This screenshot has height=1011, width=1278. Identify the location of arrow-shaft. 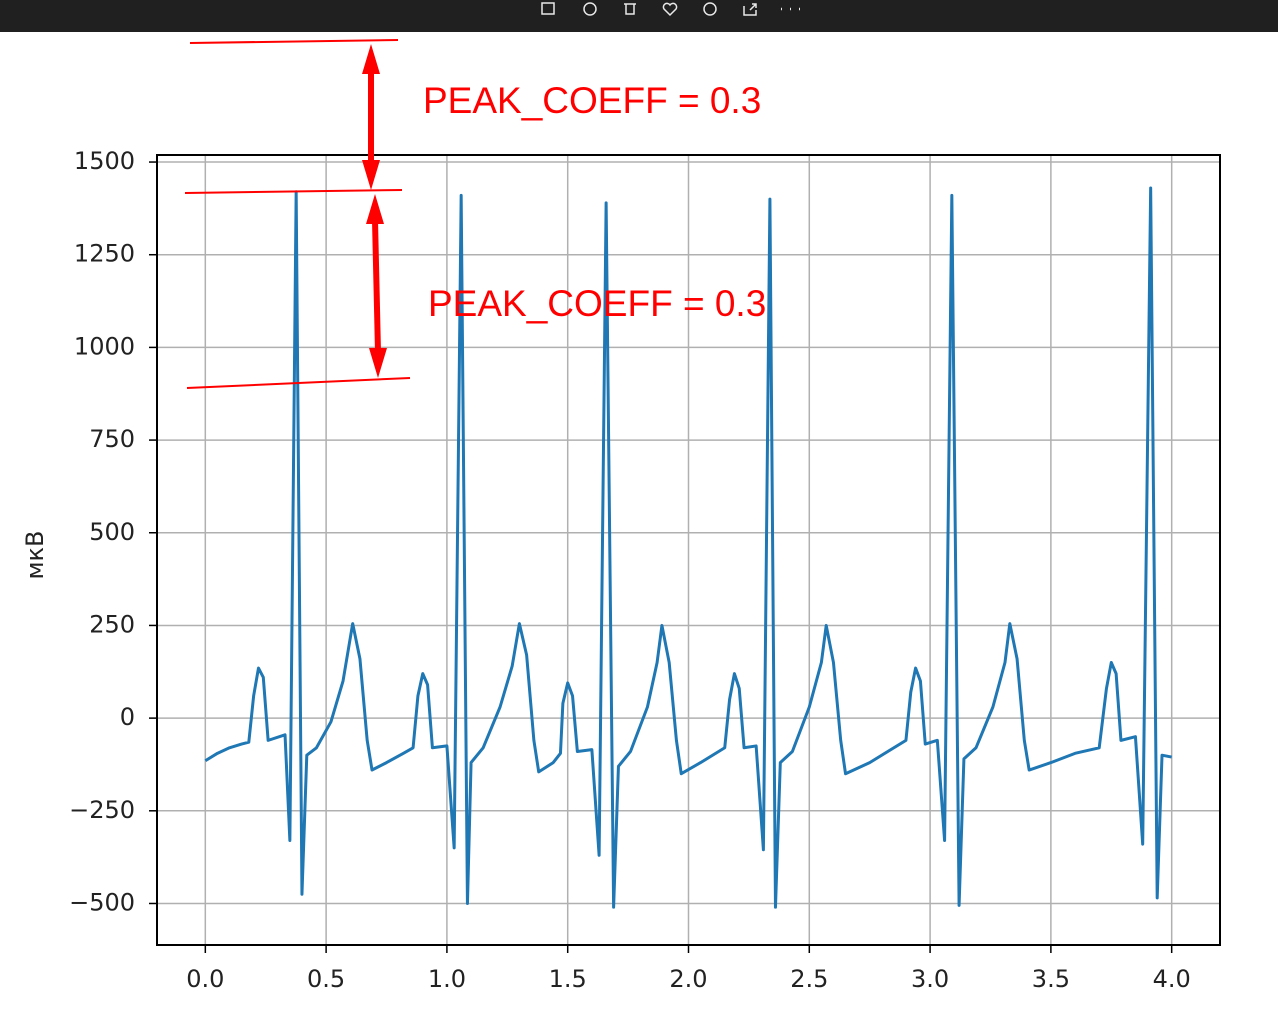
(376, 286).